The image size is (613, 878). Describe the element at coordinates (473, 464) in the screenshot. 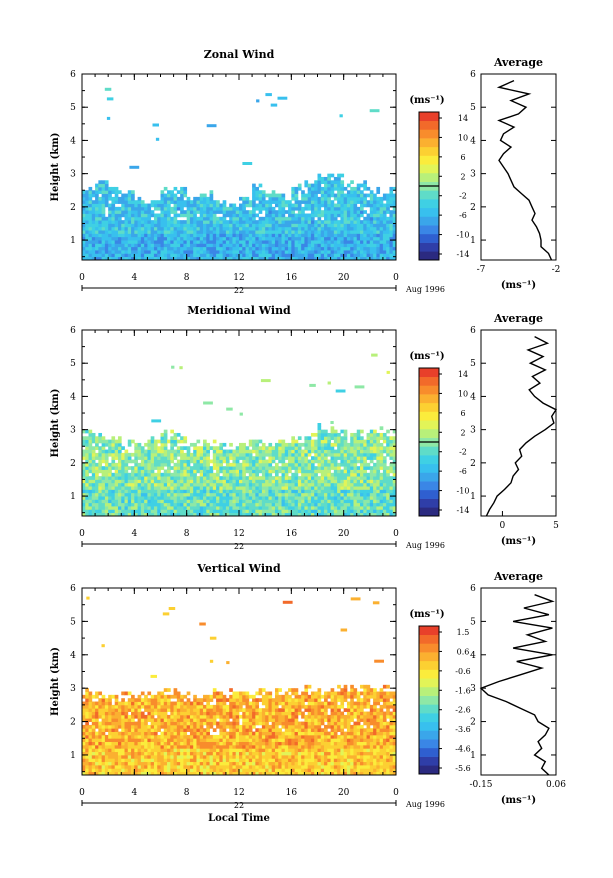

I see `profile-y-label: 2` at that location.